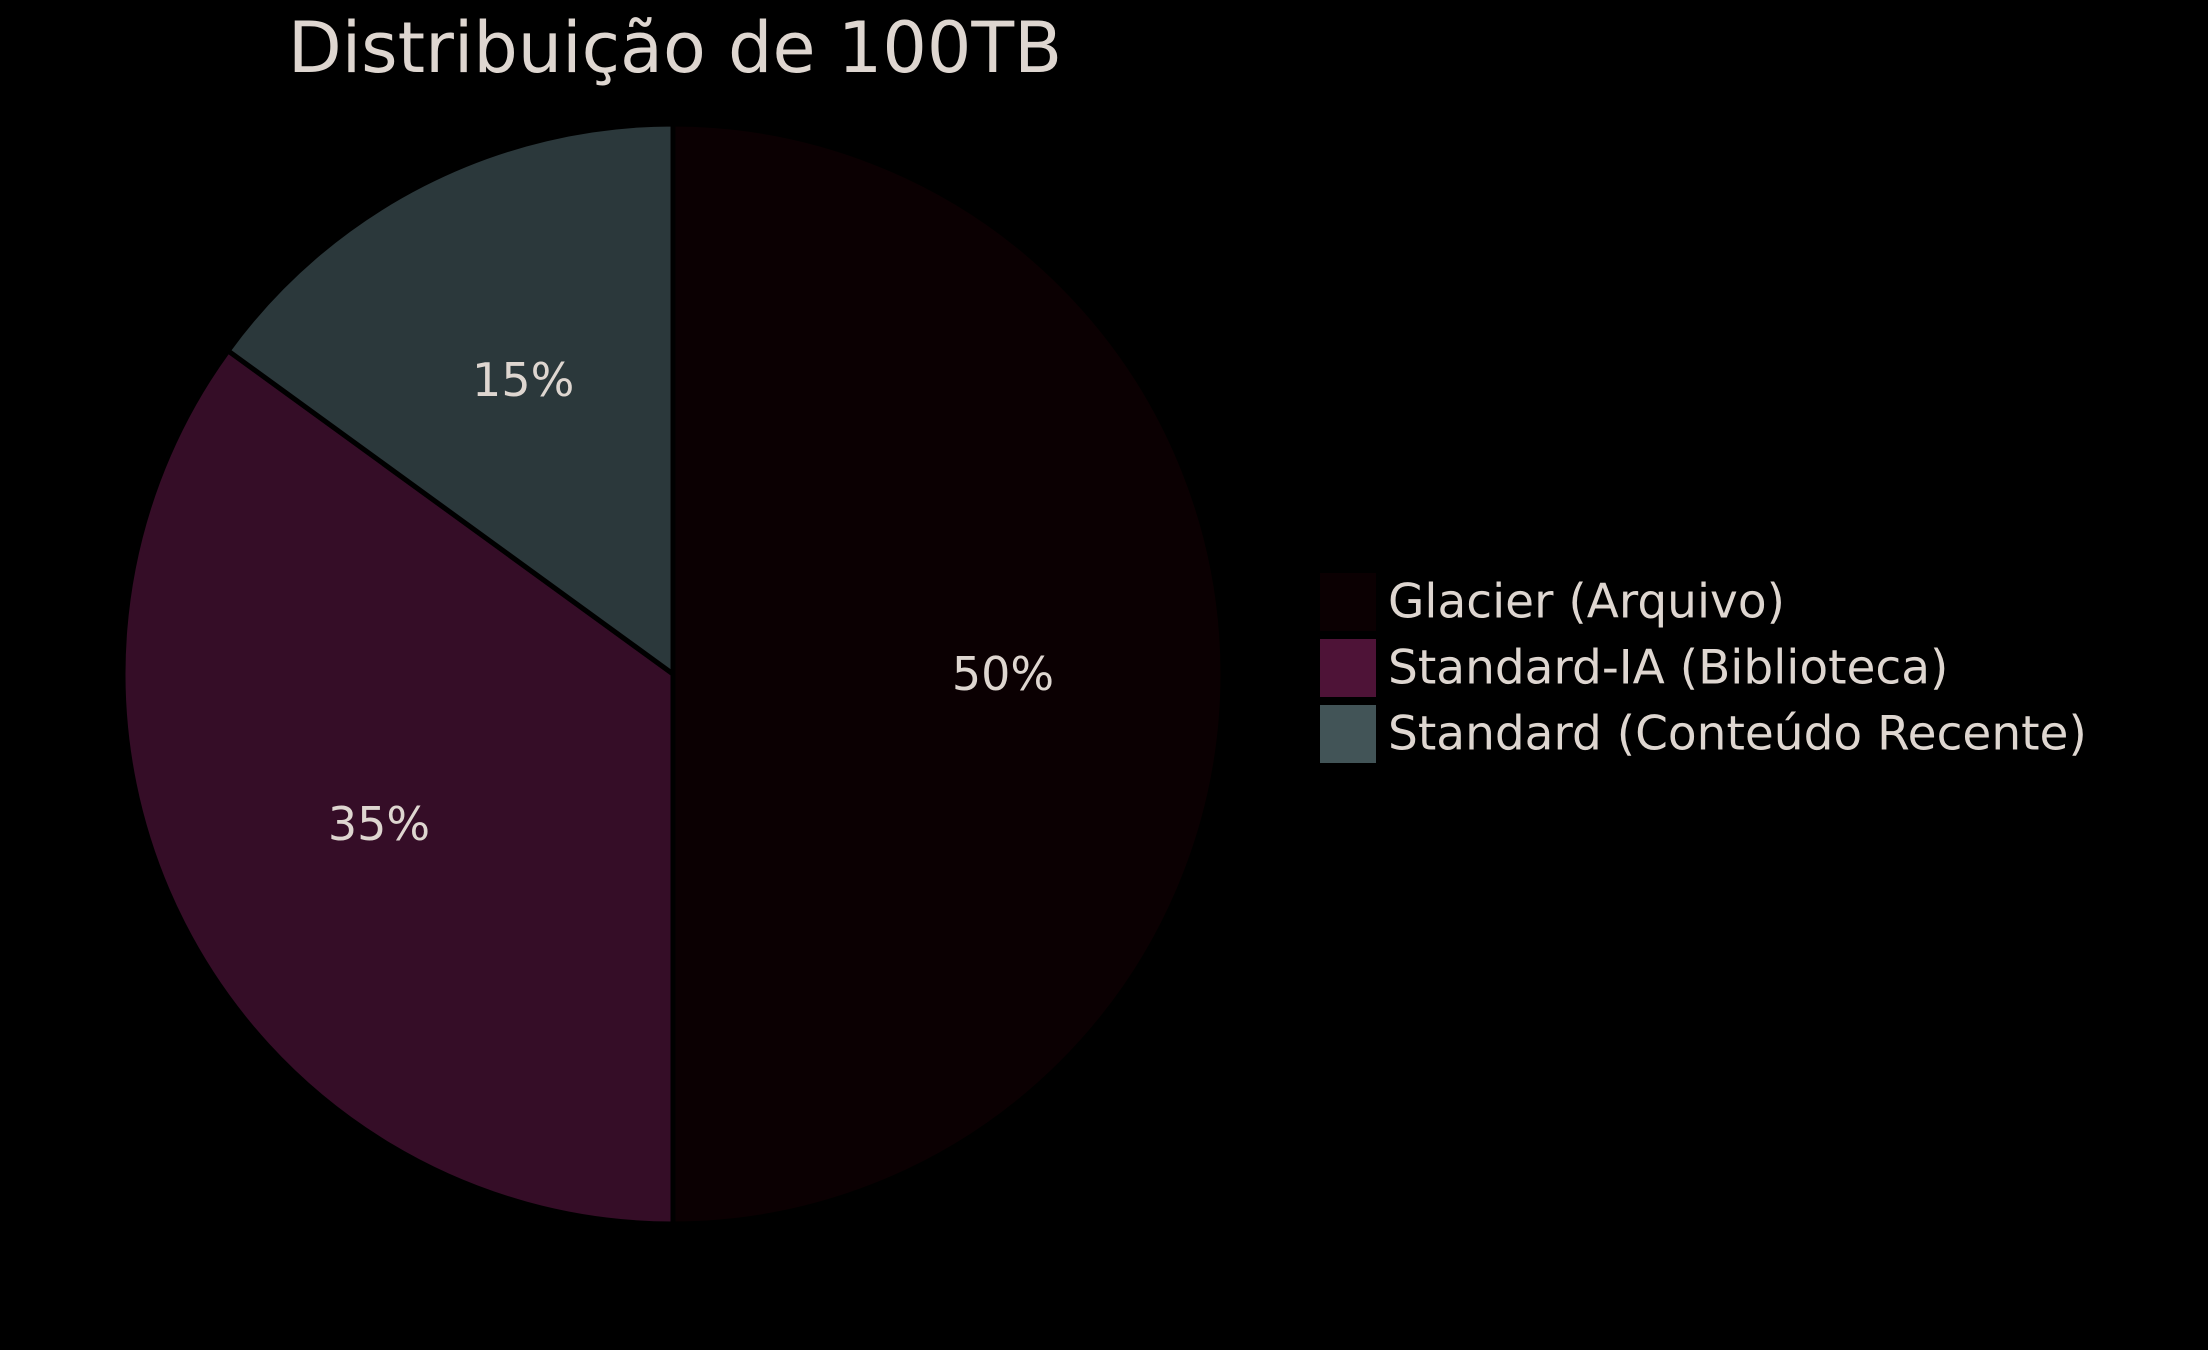  Describe the element at coordinates (379, 824) in the screenshot. I see `pie-slice-label-2: 35%` at that location.